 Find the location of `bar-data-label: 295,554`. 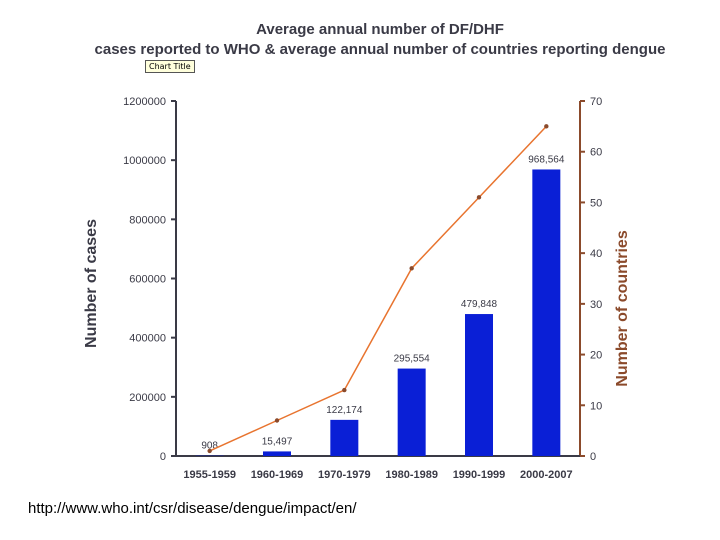

bar-data-label: 295,554 is located at coordinates (412, 359).